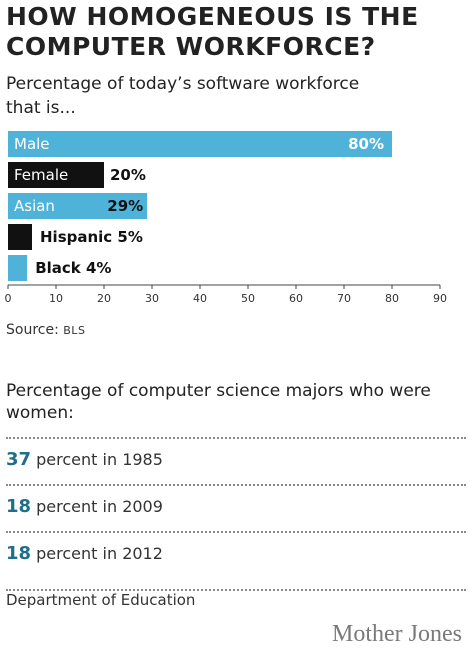 This screenshot has height=655, width=474. Describe the element at coordinates (34, 206) in the screenshot. I see `category-label: Asian` at that location.